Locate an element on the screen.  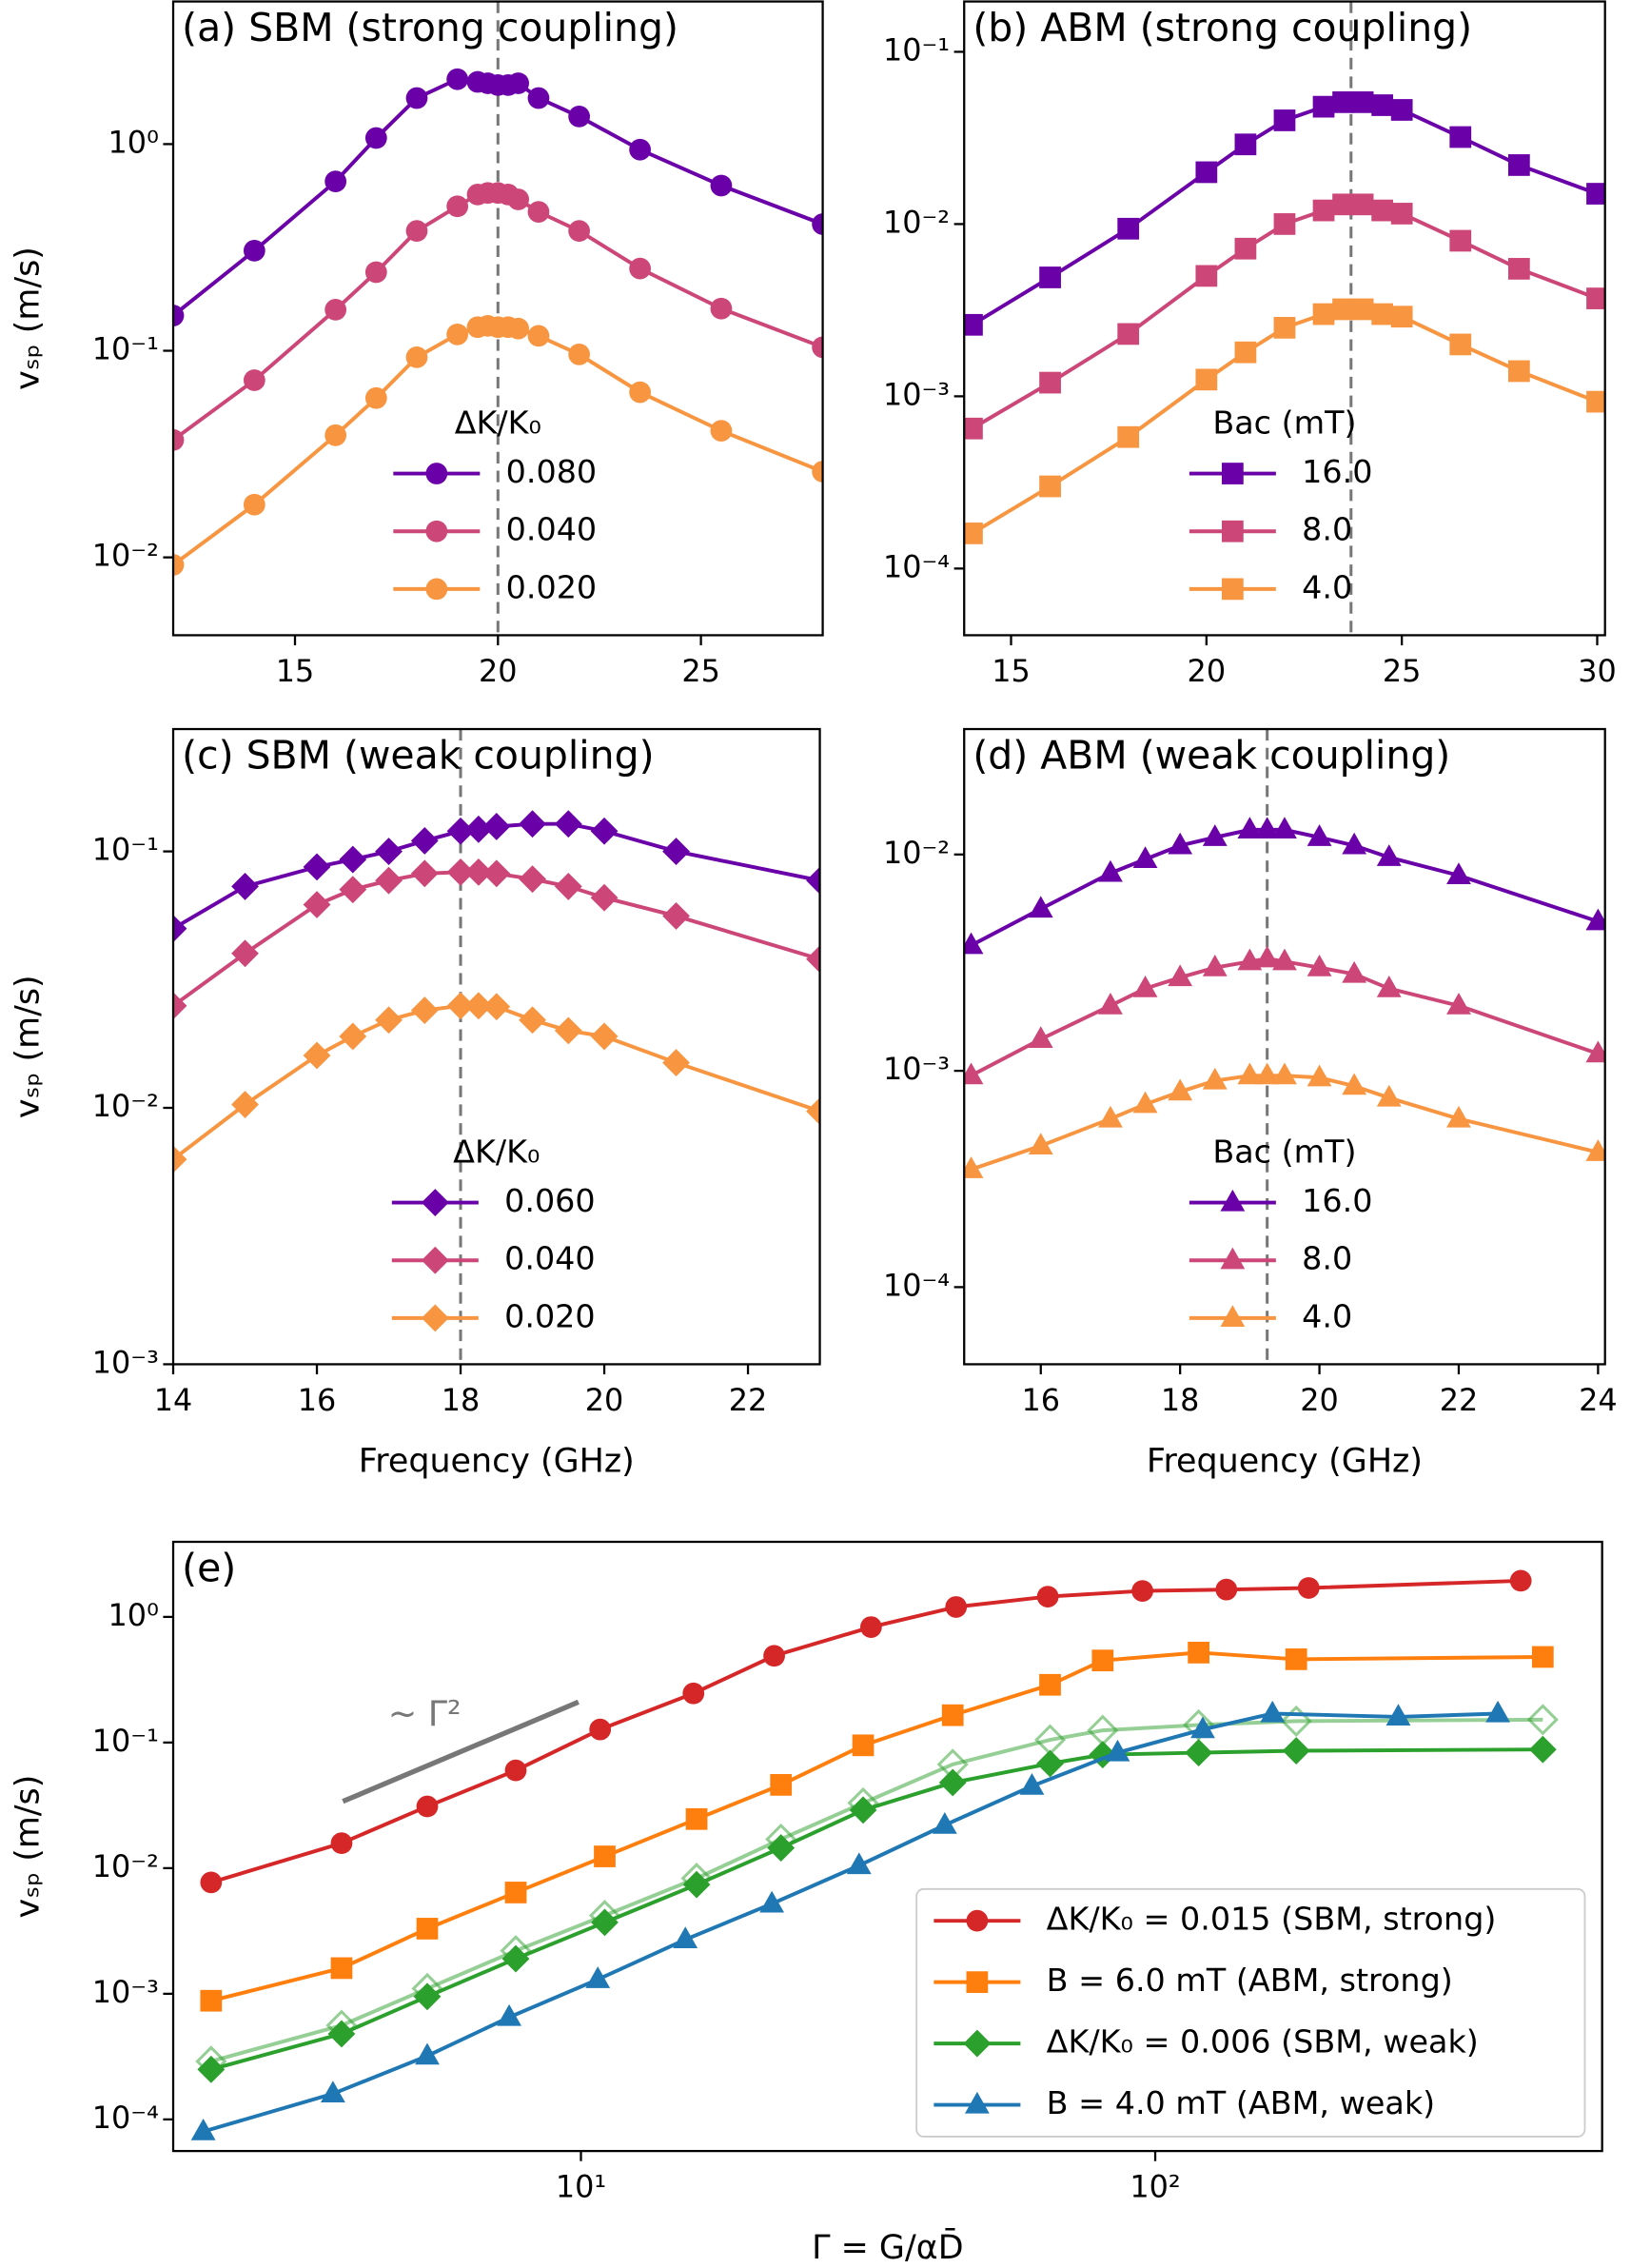
x-tick-label: 14 is located at coordinates (173, 1400).